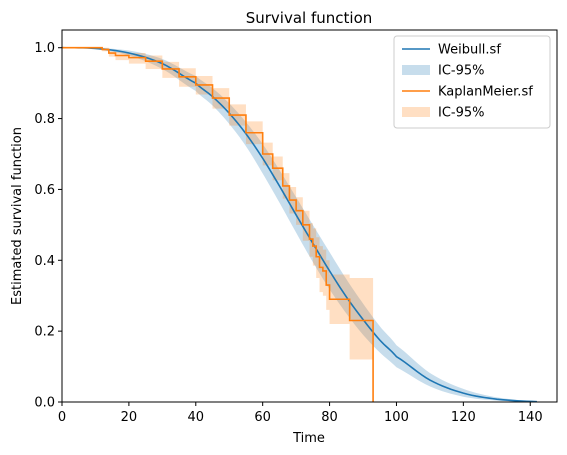 The width and height of the screenshot is (567, 455). I want to click on x-tick-label: 20, so click(129, 417).